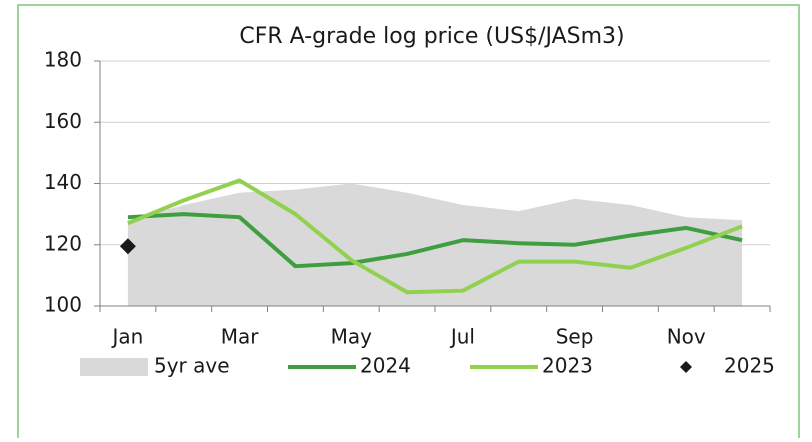  Describe the element at coordinates (431, 36) in the screenshot. I see `chart-title: CFR A-grade log price (US$/JASm3)` at that location.